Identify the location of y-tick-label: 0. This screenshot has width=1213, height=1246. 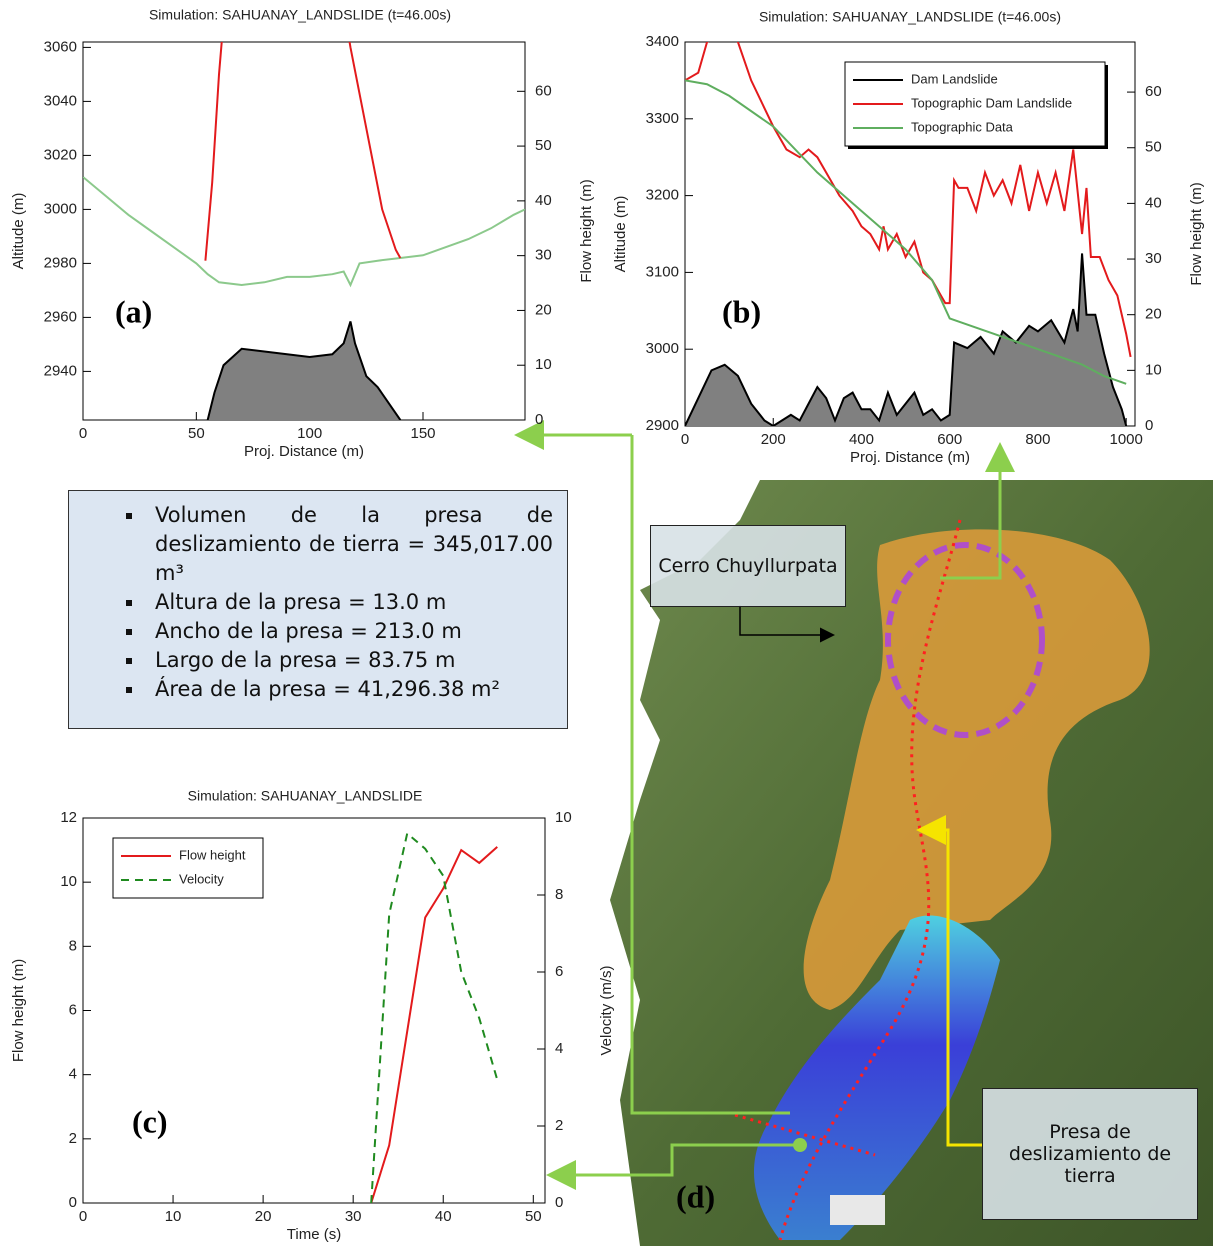
(73, 1202).